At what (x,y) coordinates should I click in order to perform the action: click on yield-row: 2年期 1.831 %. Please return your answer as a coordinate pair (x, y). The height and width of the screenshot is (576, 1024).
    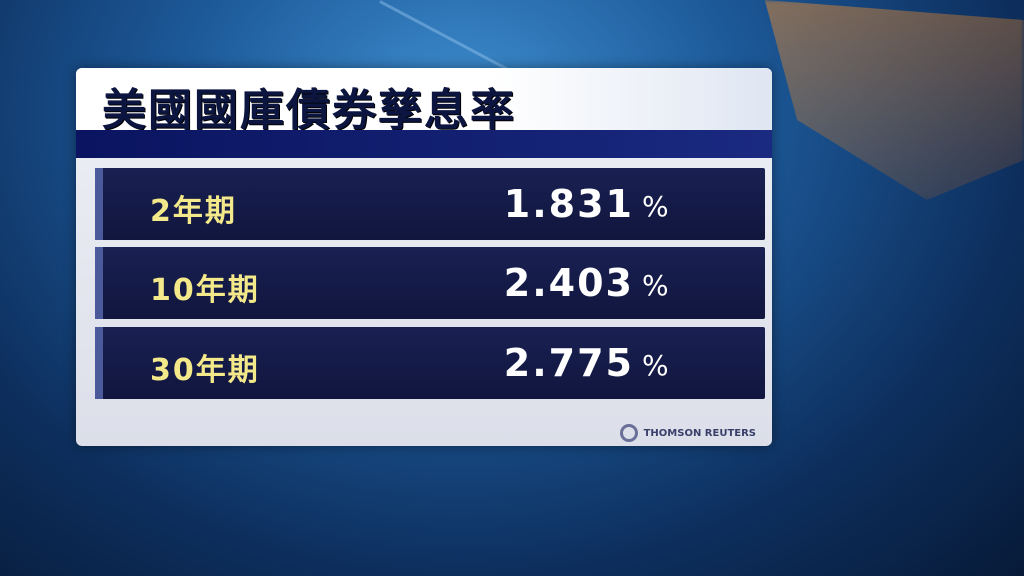
    Looking at the image, I should click on (430, 204).